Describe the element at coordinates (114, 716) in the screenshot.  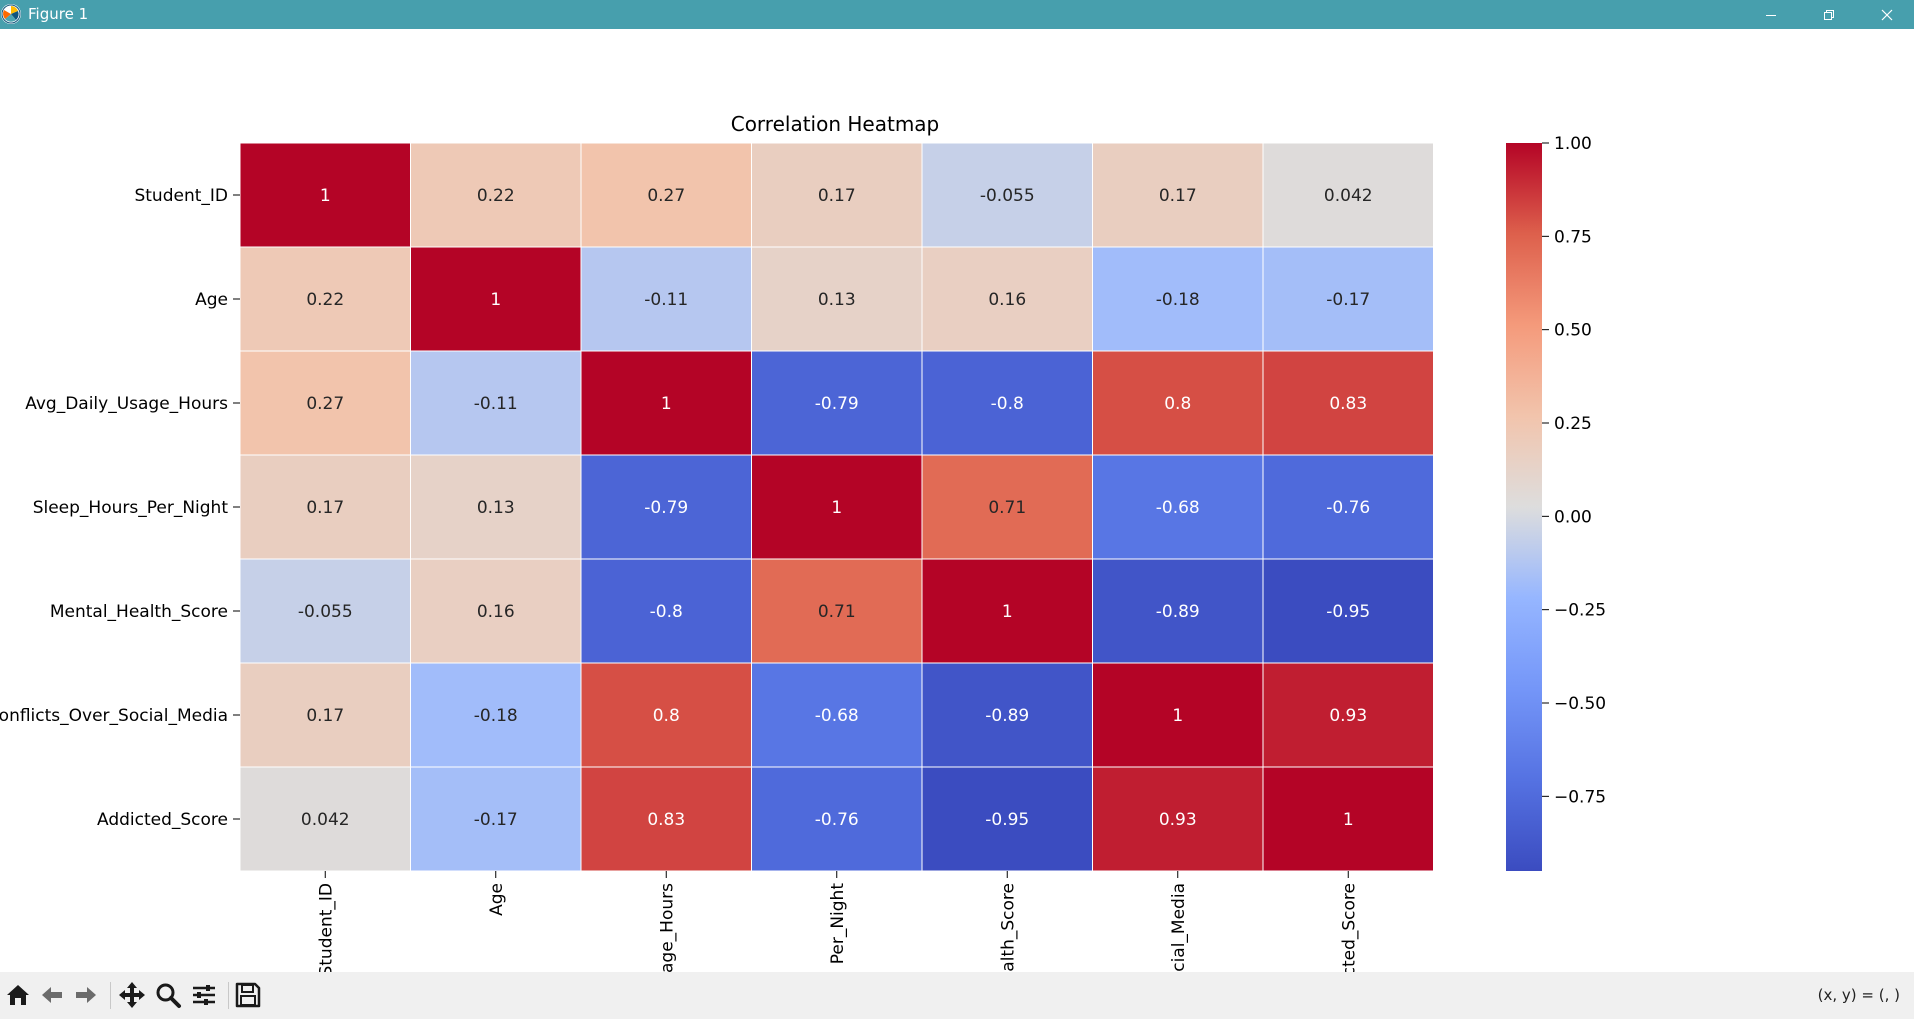
I see `row-label: onflicts_Over_Social_Media` at that location.